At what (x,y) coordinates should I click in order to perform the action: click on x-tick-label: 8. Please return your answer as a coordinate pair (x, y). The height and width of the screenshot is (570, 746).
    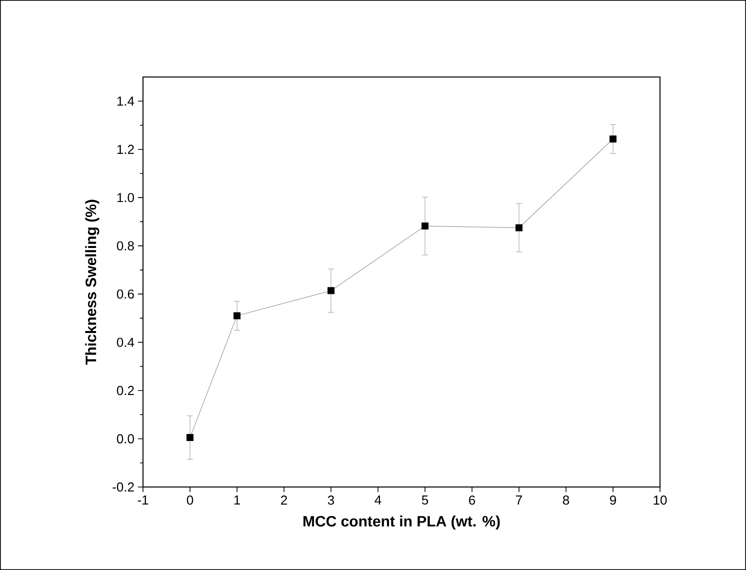
    Looking at the image, I should click on (566, 500).